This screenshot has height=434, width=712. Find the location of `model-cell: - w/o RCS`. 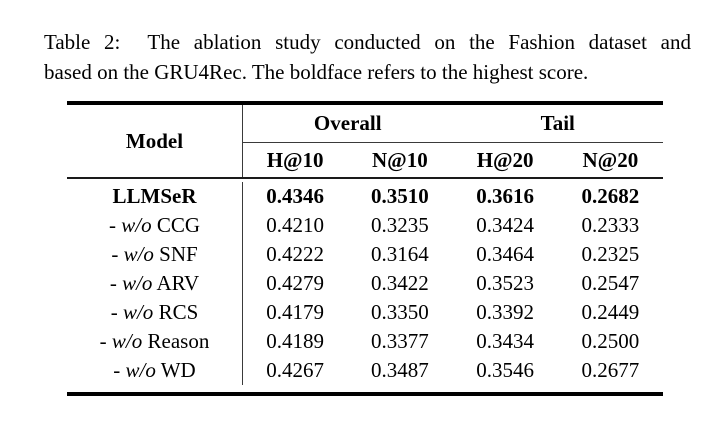

model-cell: - w/o RCS is located at coordinates (154, 312).